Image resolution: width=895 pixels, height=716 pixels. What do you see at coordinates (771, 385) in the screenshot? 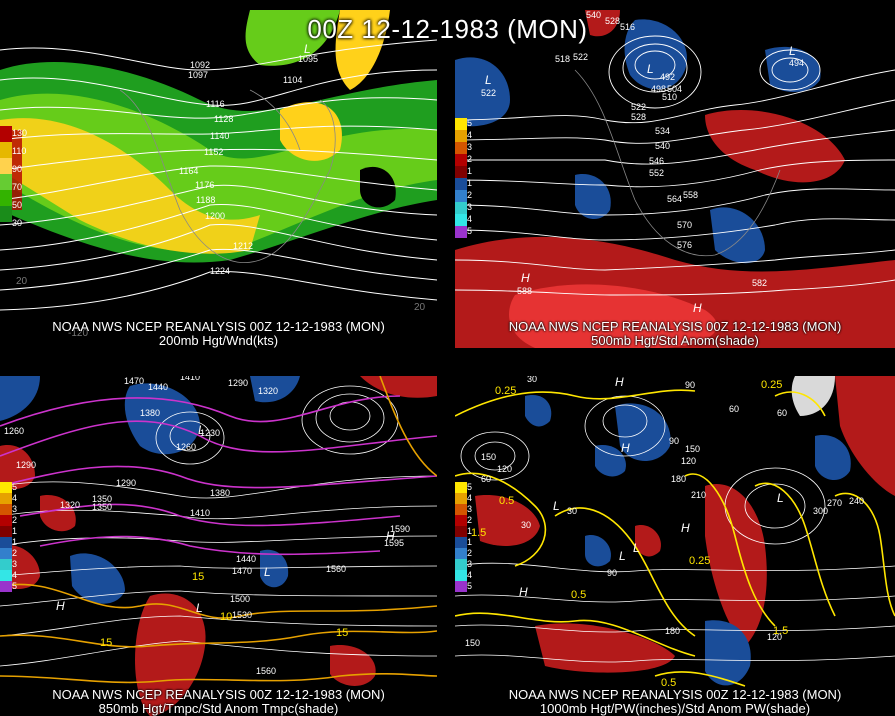
I see `pw-label: 0.25` at bounding box center [771, 385].